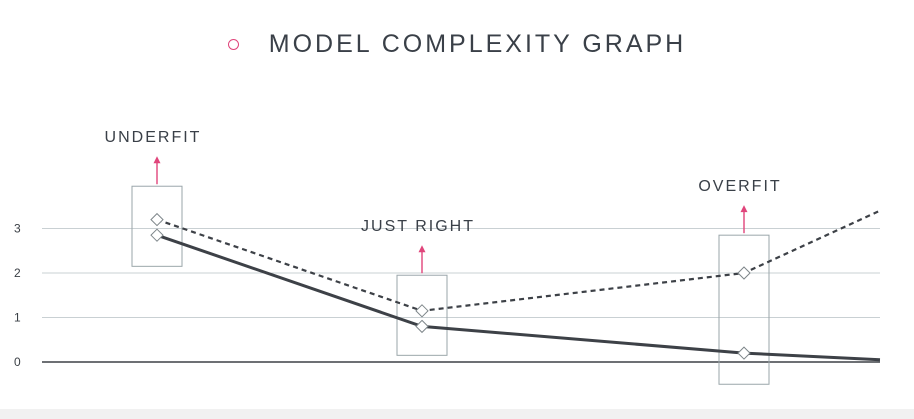 The width and height of the screenshot is (914, 419). What do you see at coordinates (153, 137) in the screenshot?
I see `annotation-label: UNDERFIT` at bounding box center [153, 137].